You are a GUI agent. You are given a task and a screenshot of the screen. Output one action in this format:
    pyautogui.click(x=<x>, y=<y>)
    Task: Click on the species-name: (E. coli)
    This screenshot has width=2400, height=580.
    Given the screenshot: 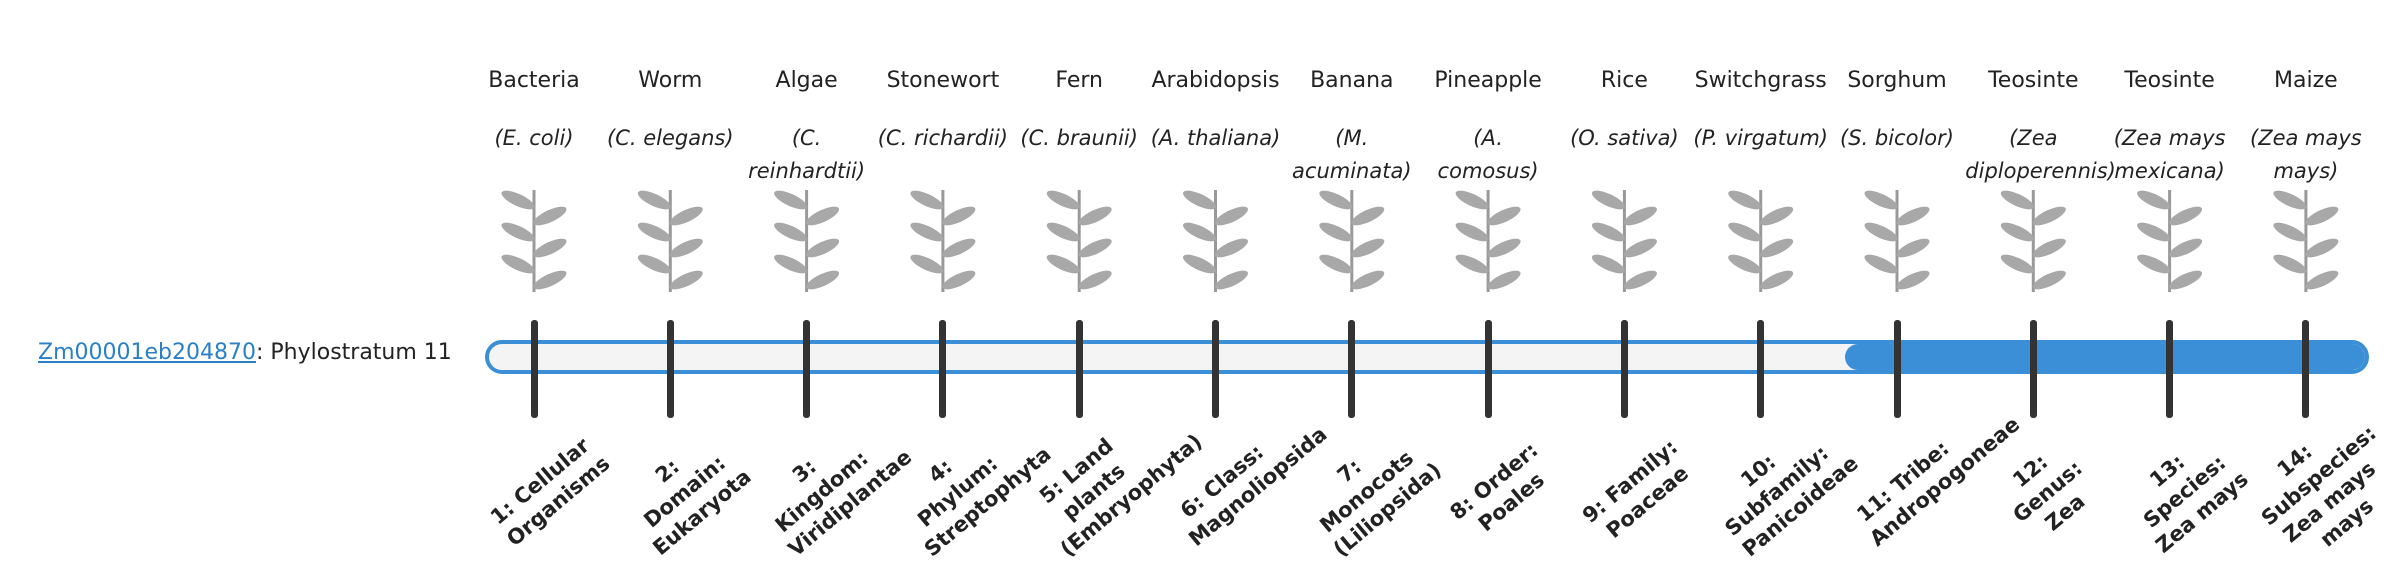 What is the action you would take?
    pyautogui.click(x=534, y=138)
    